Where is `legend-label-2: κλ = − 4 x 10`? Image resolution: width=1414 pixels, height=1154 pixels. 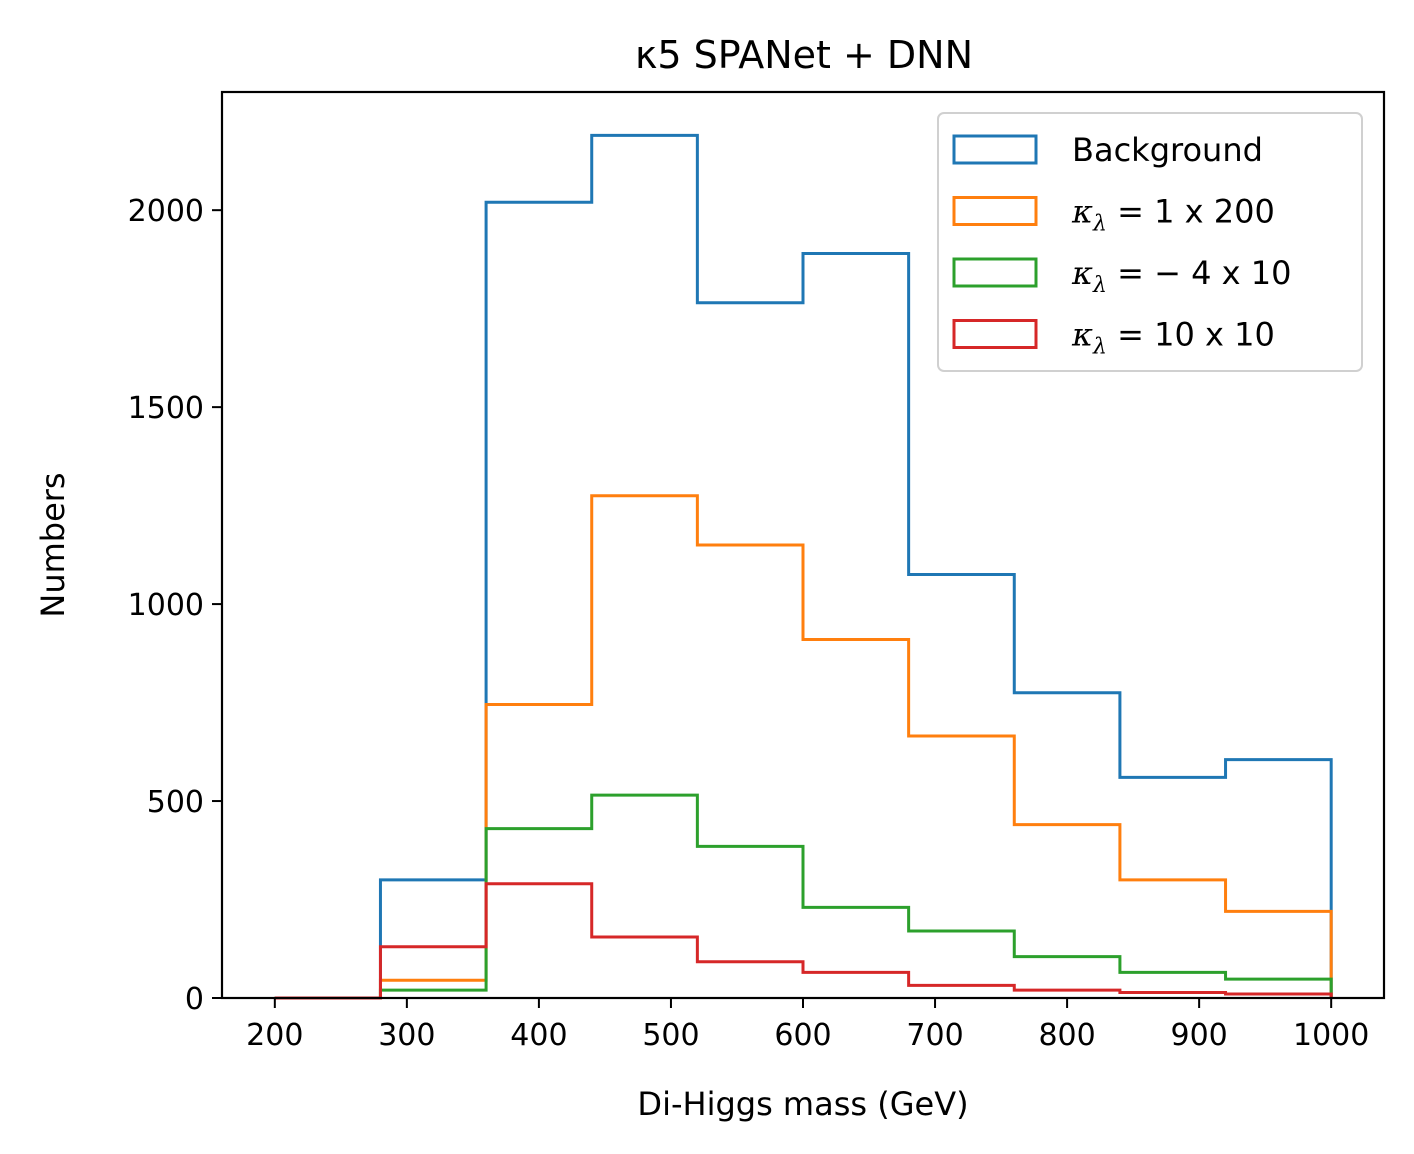 legend-label-2: κλ = − 4 x 10 is located at coordinates (1181, 276).